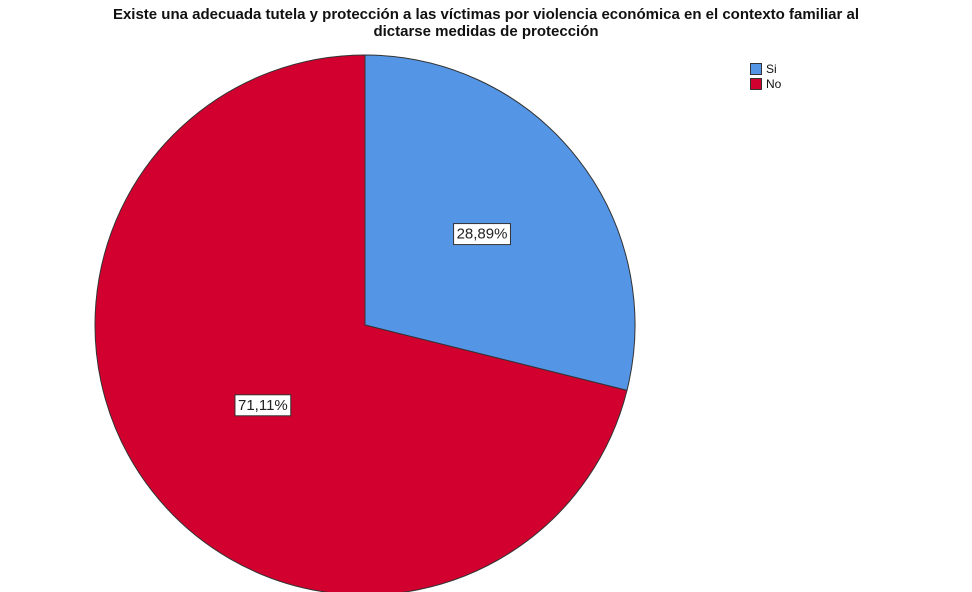 Image resolution: width=972 pixels, height=592 pixels. What do you see at coordinates (774, 83) in the screenshot?
I see `legend-label-no: No` at bounding box center [774, 83].